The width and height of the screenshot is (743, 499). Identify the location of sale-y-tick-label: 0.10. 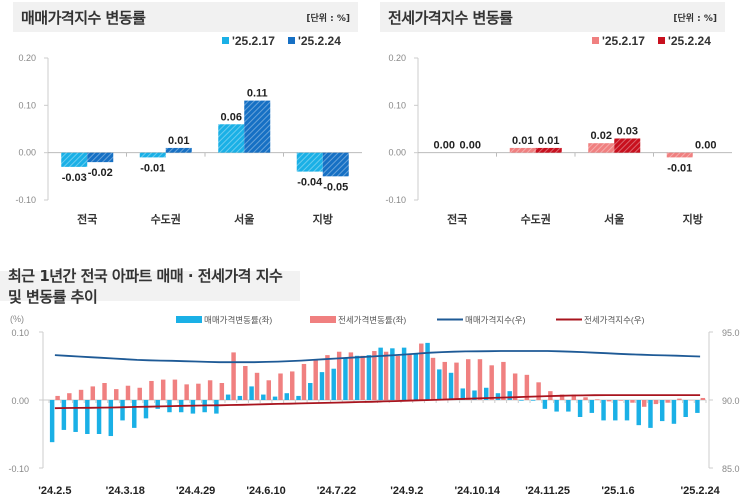
(27, 105).